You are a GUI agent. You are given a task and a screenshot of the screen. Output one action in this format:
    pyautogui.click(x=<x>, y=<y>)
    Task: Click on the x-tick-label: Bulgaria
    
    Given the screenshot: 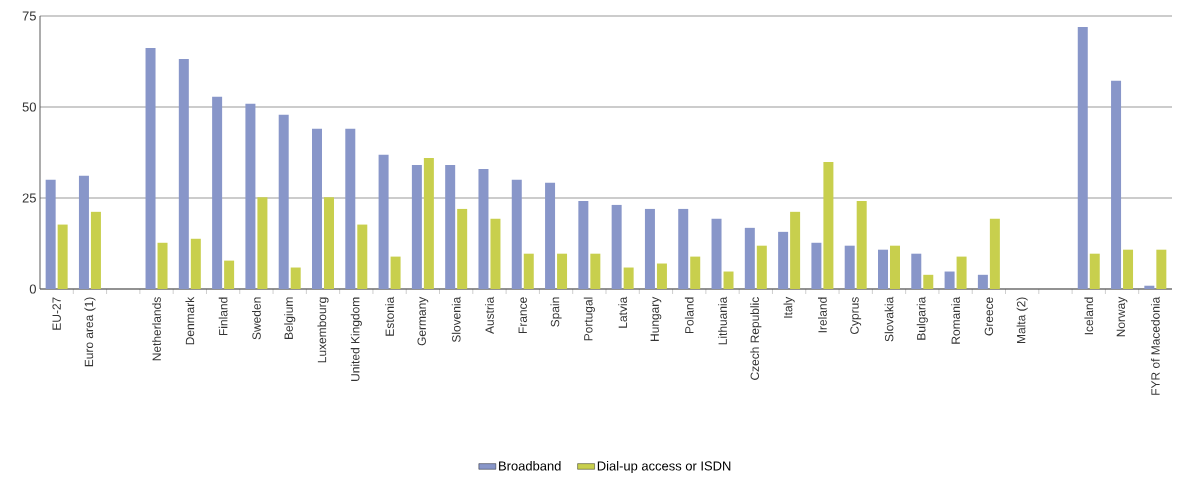 What is the action you would take?
    pyautogui.click(x=922, y=318)
    